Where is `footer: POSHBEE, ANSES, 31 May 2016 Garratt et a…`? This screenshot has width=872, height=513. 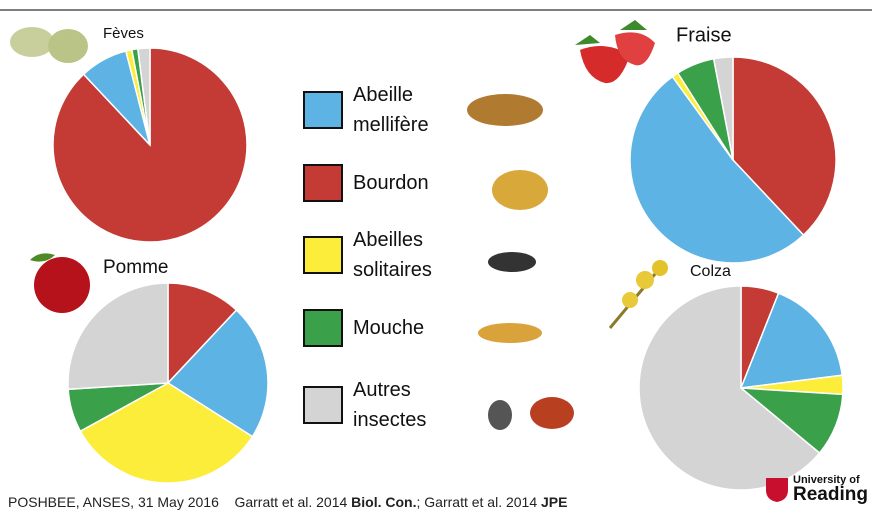 footer: POSHBEE, ANSES, 31 May 2016 Garratt et a… is located at coordinates (287, 502).